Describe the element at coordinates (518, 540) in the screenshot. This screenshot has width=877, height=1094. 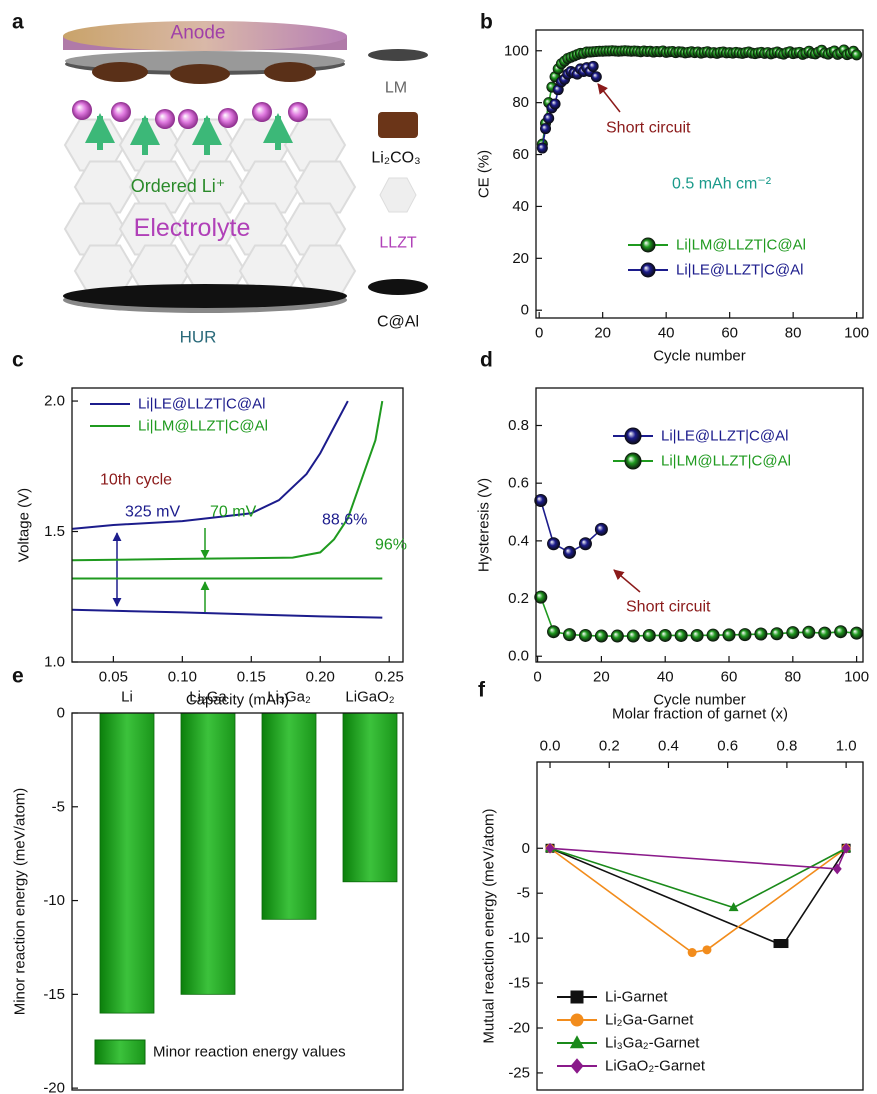
I see `y-tick-label: 0.4` at that location.